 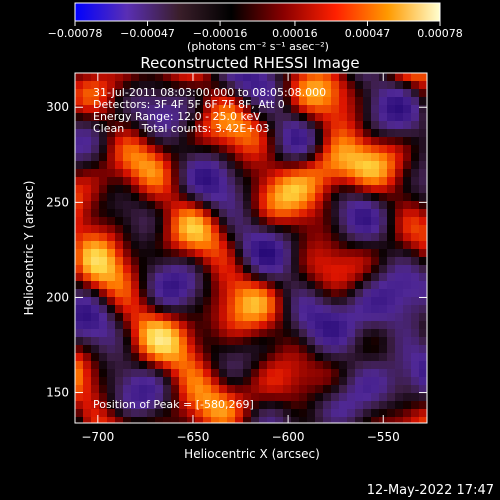 I want to click on colorbar-tick-label: −0.00078, so click(x=75, y=33).